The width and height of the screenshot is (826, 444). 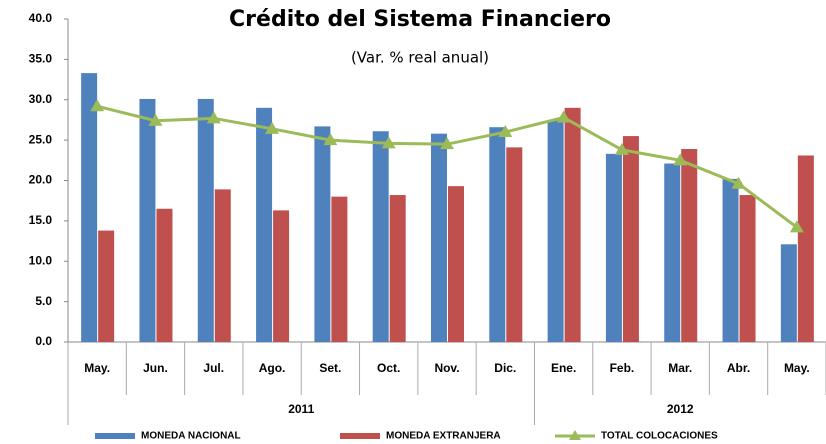 I want to click on legend-label: TOTAL COLOCACIONES, so click(x=659, y=436).